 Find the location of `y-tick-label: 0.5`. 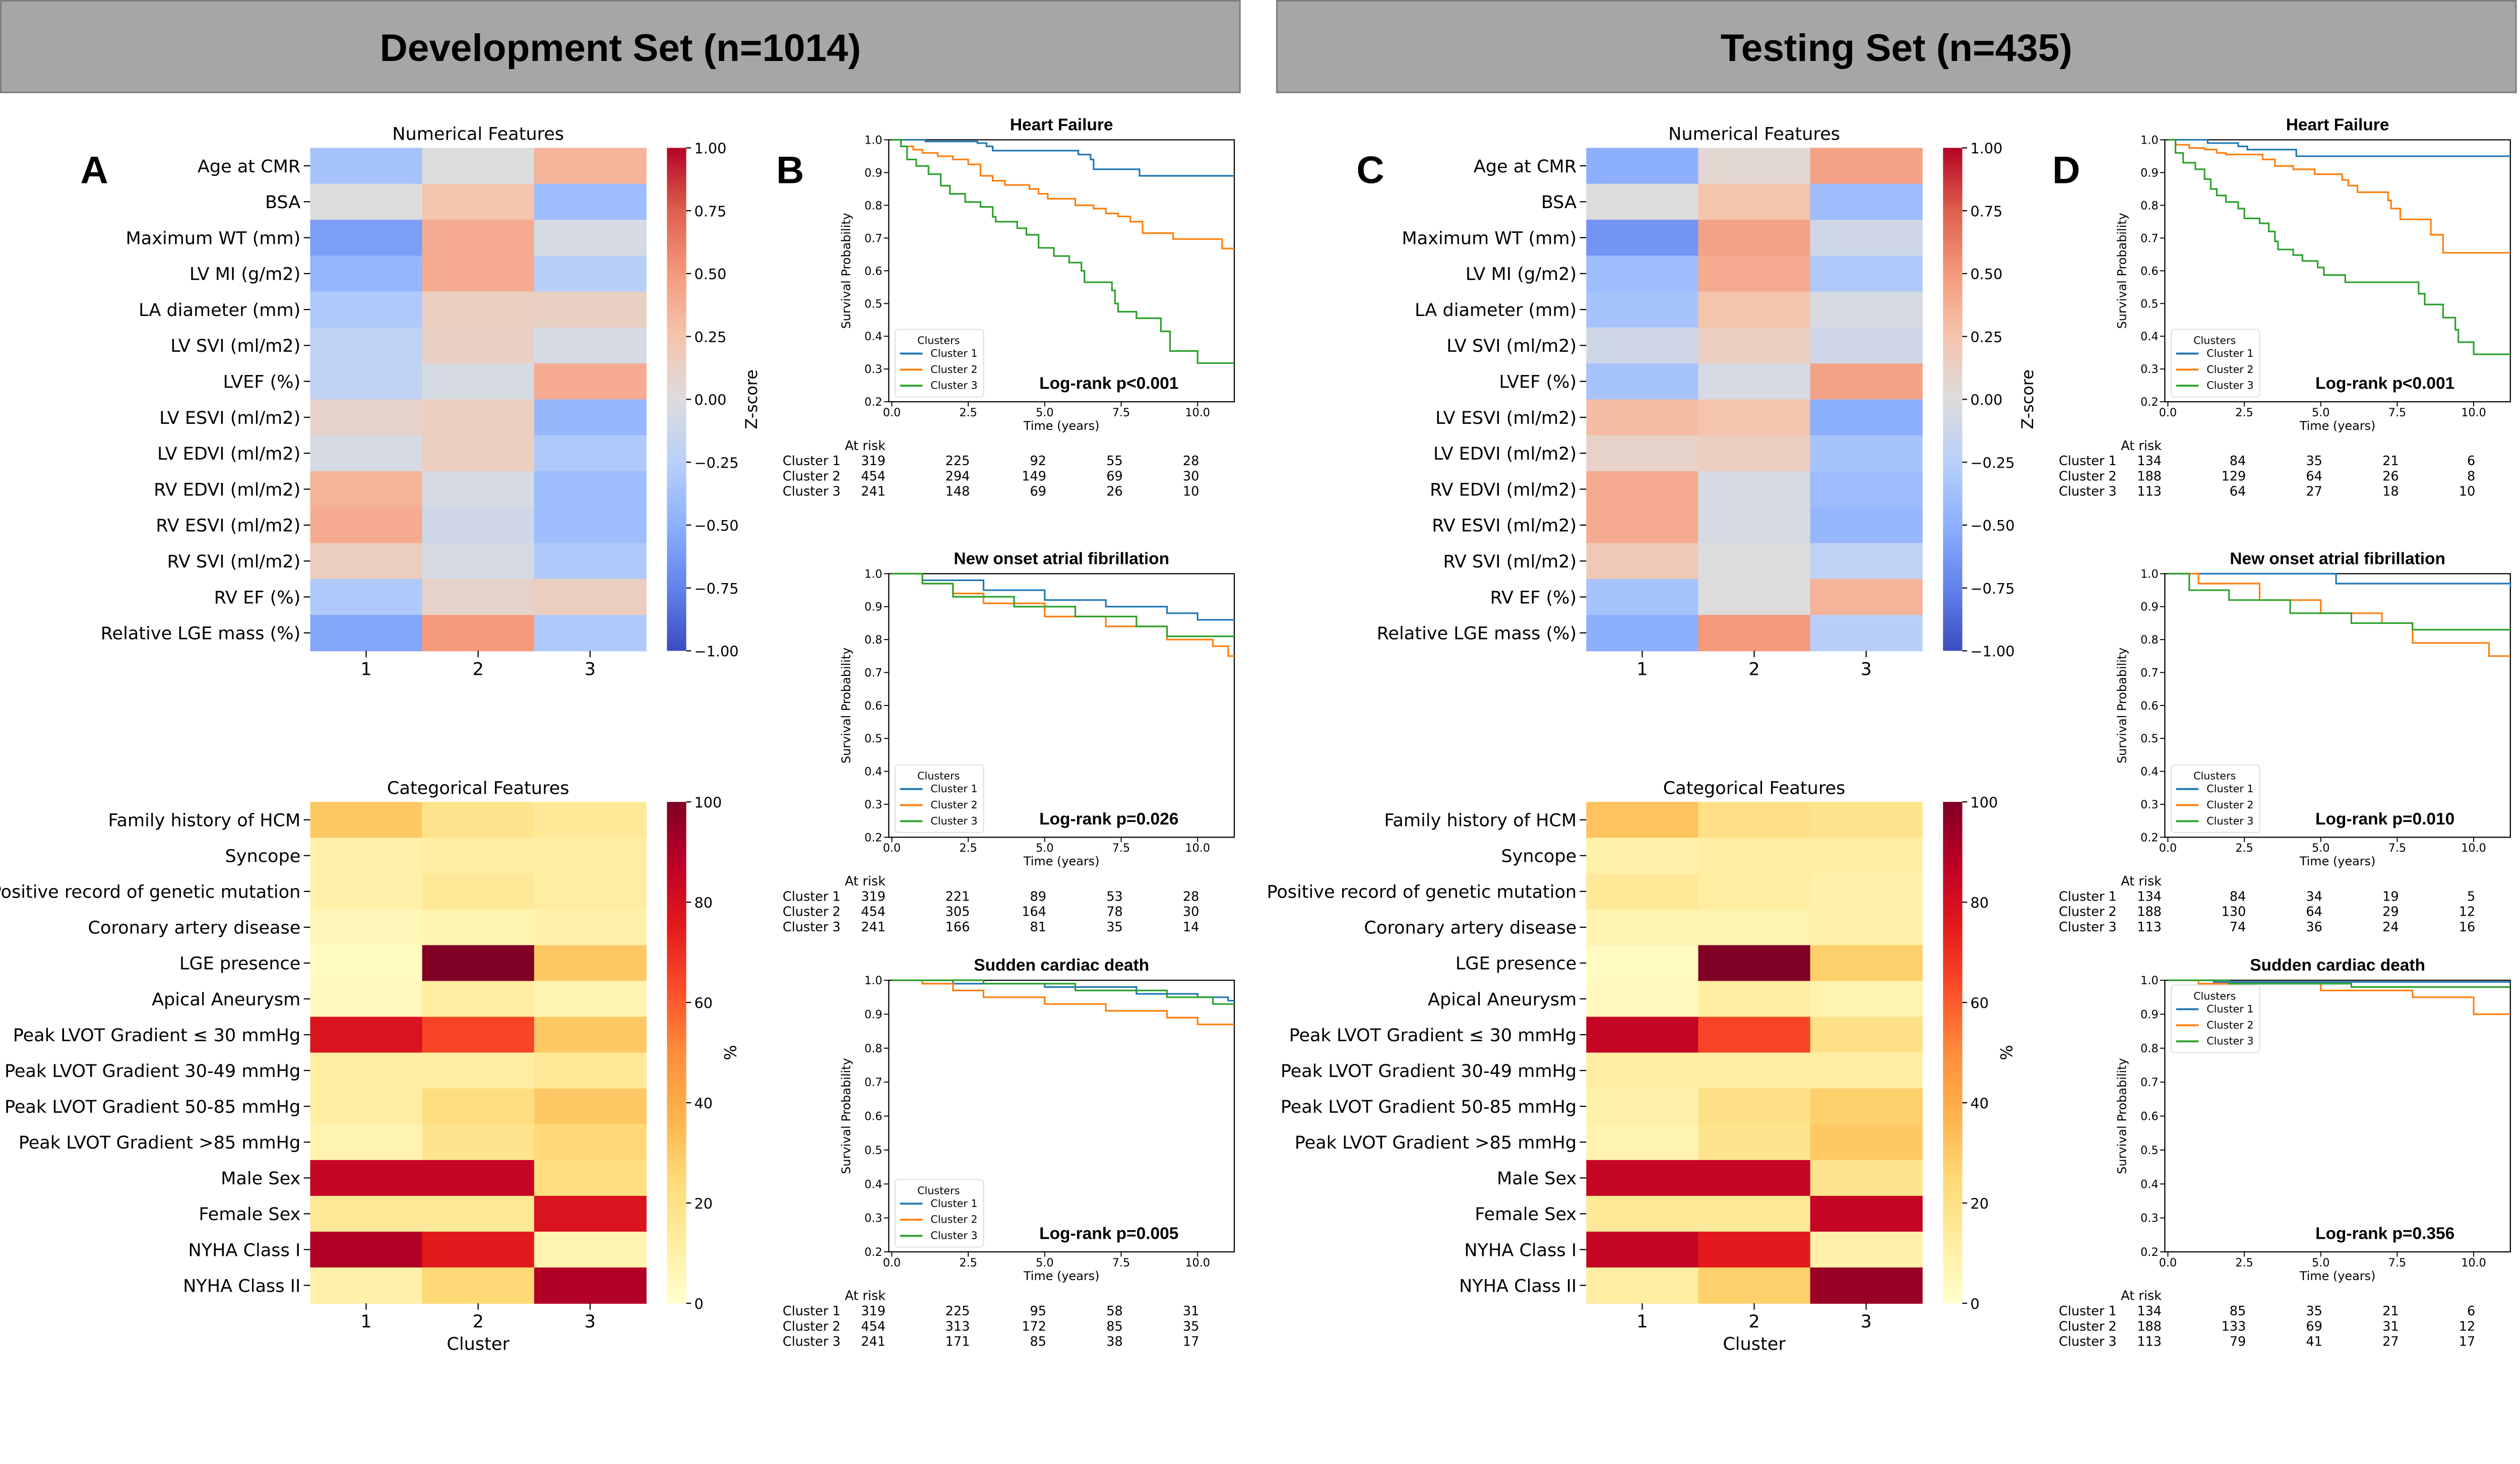

y-tick-label: 0.5 is located at coordinates (2149, 738).